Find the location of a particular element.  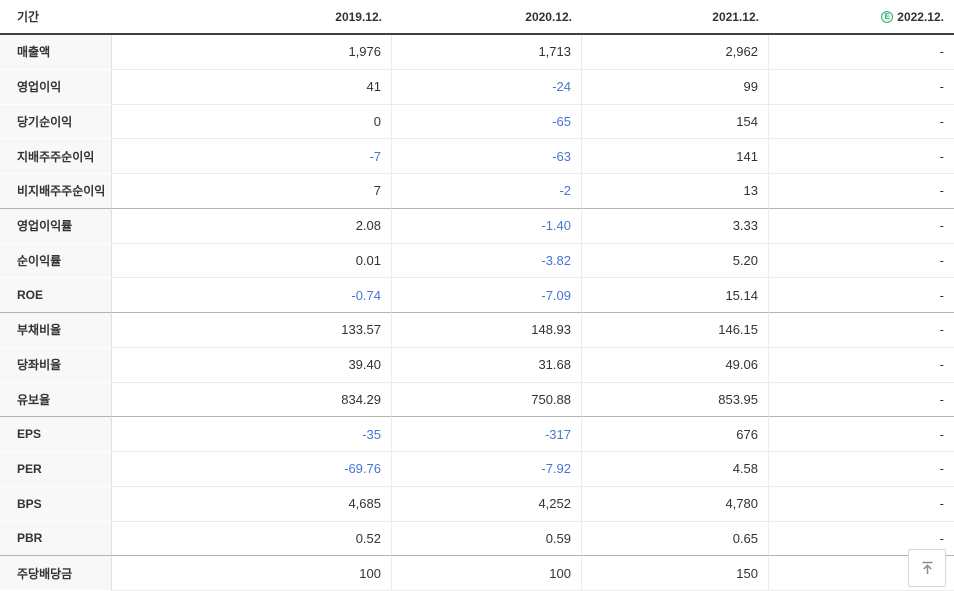

cell-value: 31.68 is located at coordinates (487, 365).